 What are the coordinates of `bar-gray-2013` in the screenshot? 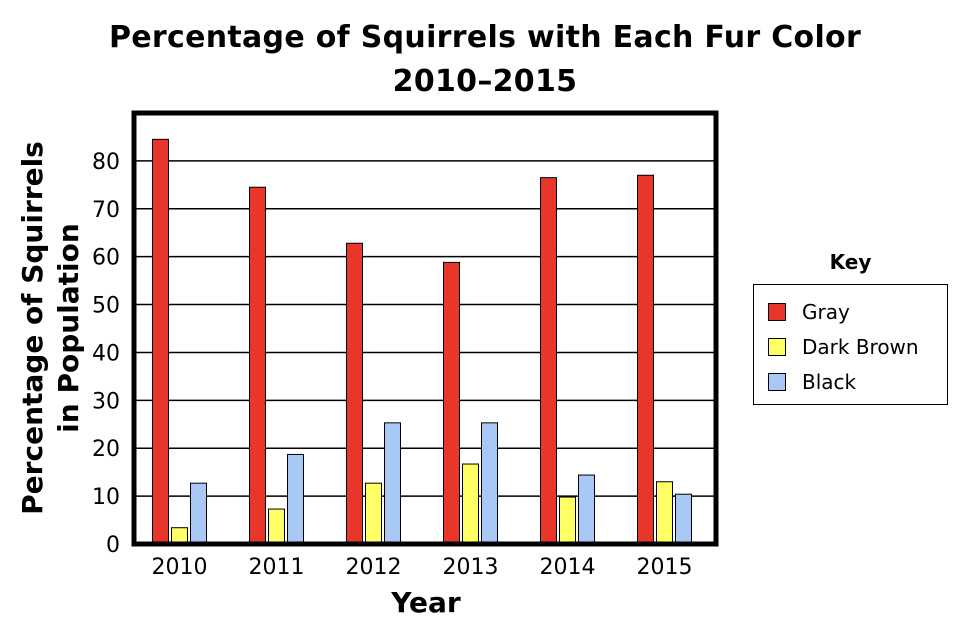 It's located at (451, 403).